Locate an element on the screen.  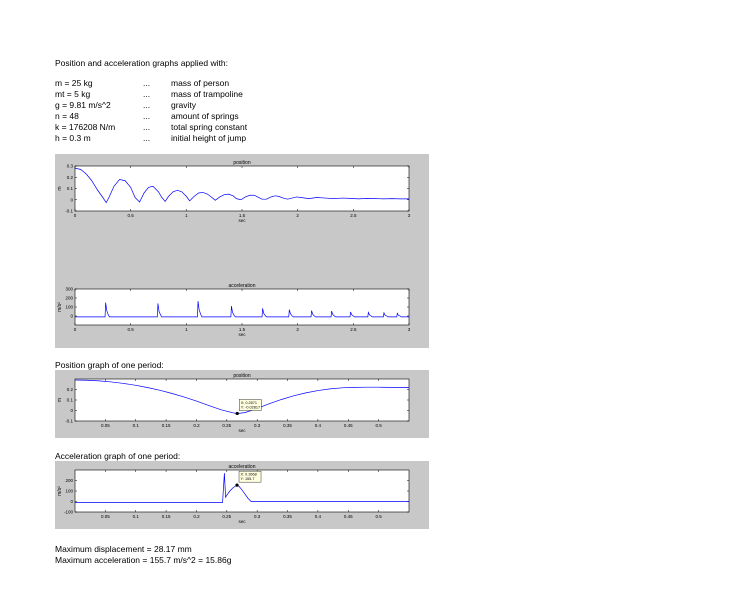
y-tick-label: 0.3 is located at coordinates (70, 166).